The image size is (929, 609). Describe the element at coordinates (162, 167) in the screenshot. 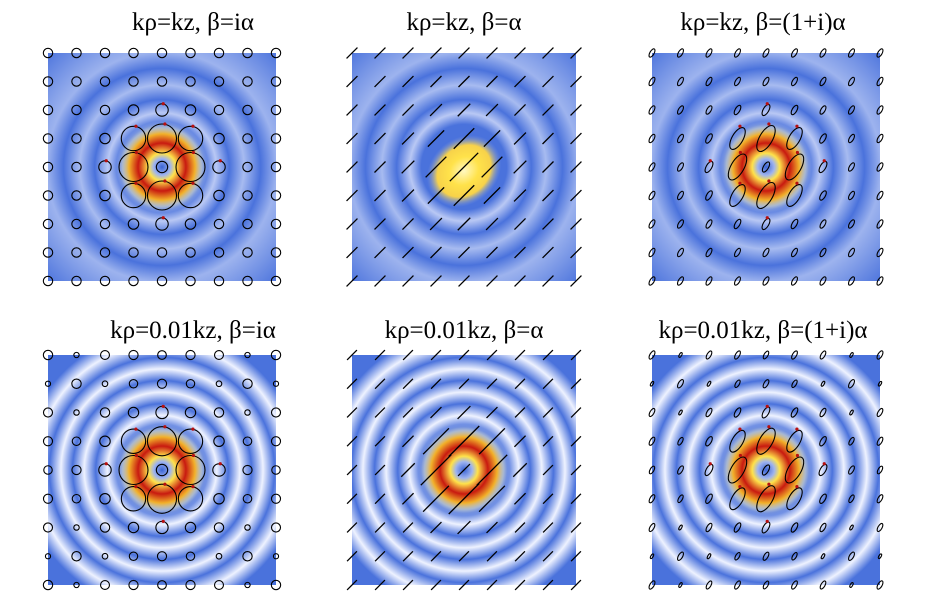

I see `panel-1-field` at that location.